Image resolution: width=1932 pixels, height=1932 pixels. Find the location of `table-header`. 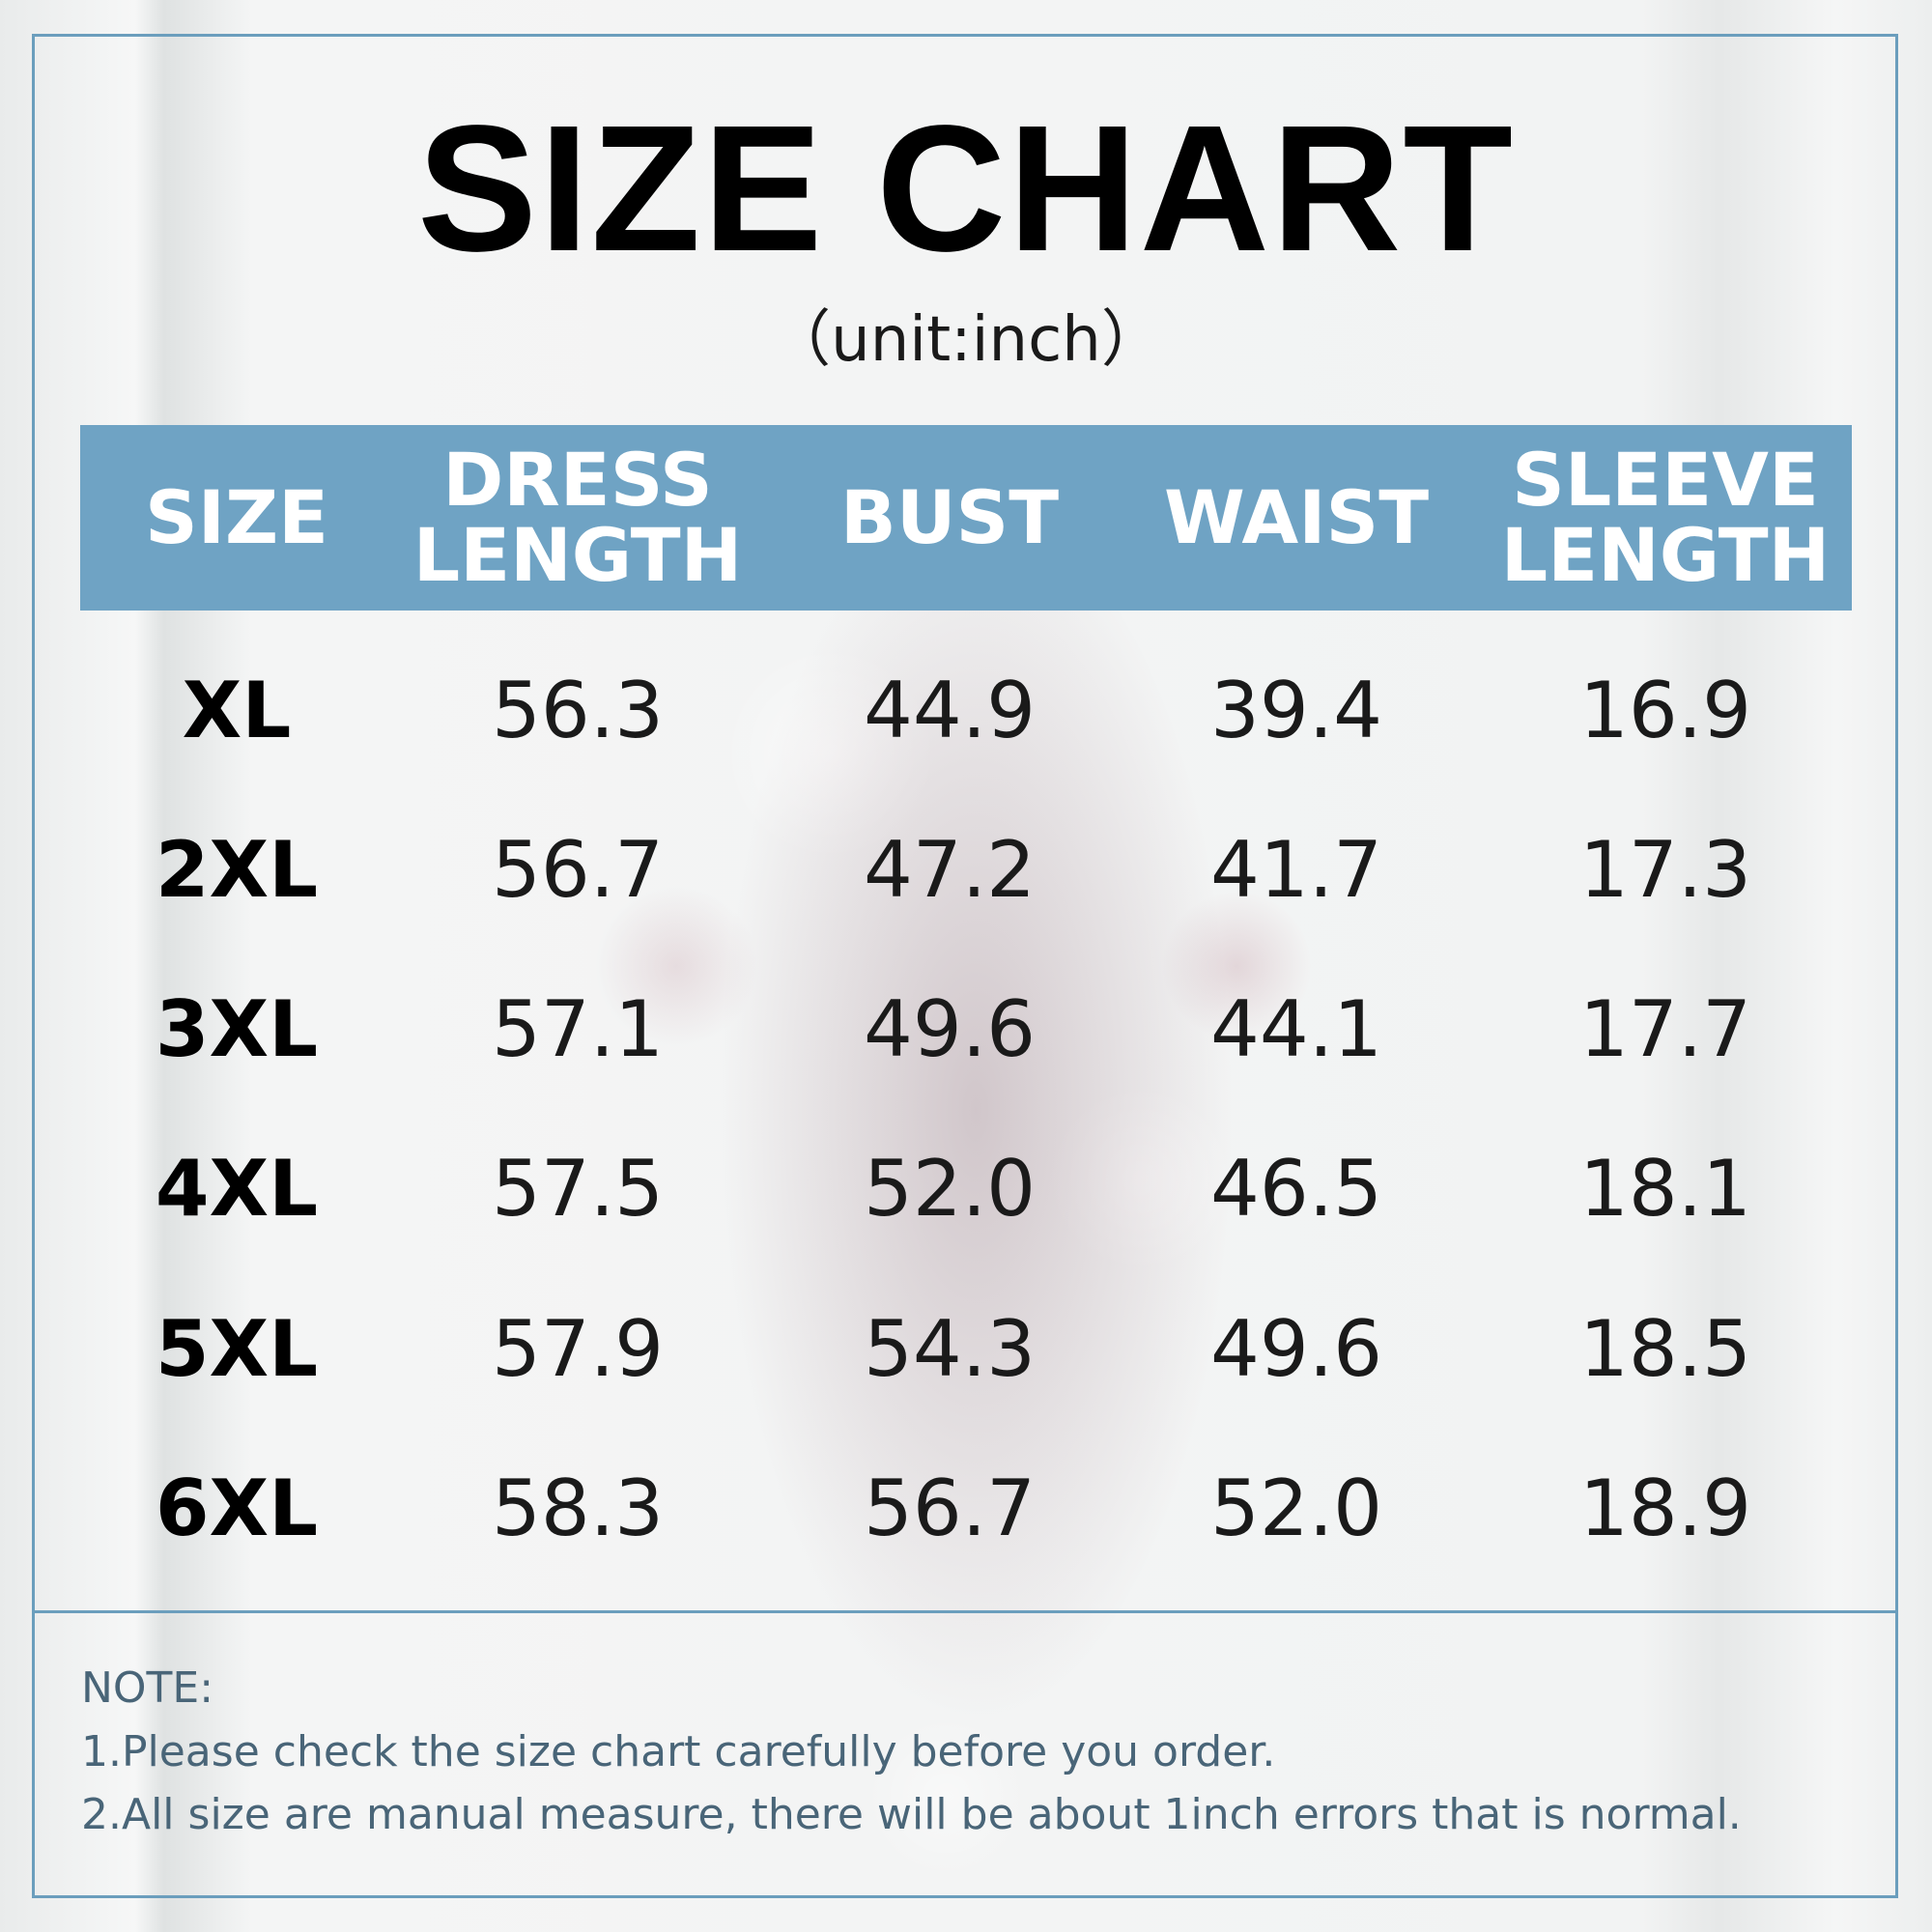

table-header is located at coordinates (966, 518).